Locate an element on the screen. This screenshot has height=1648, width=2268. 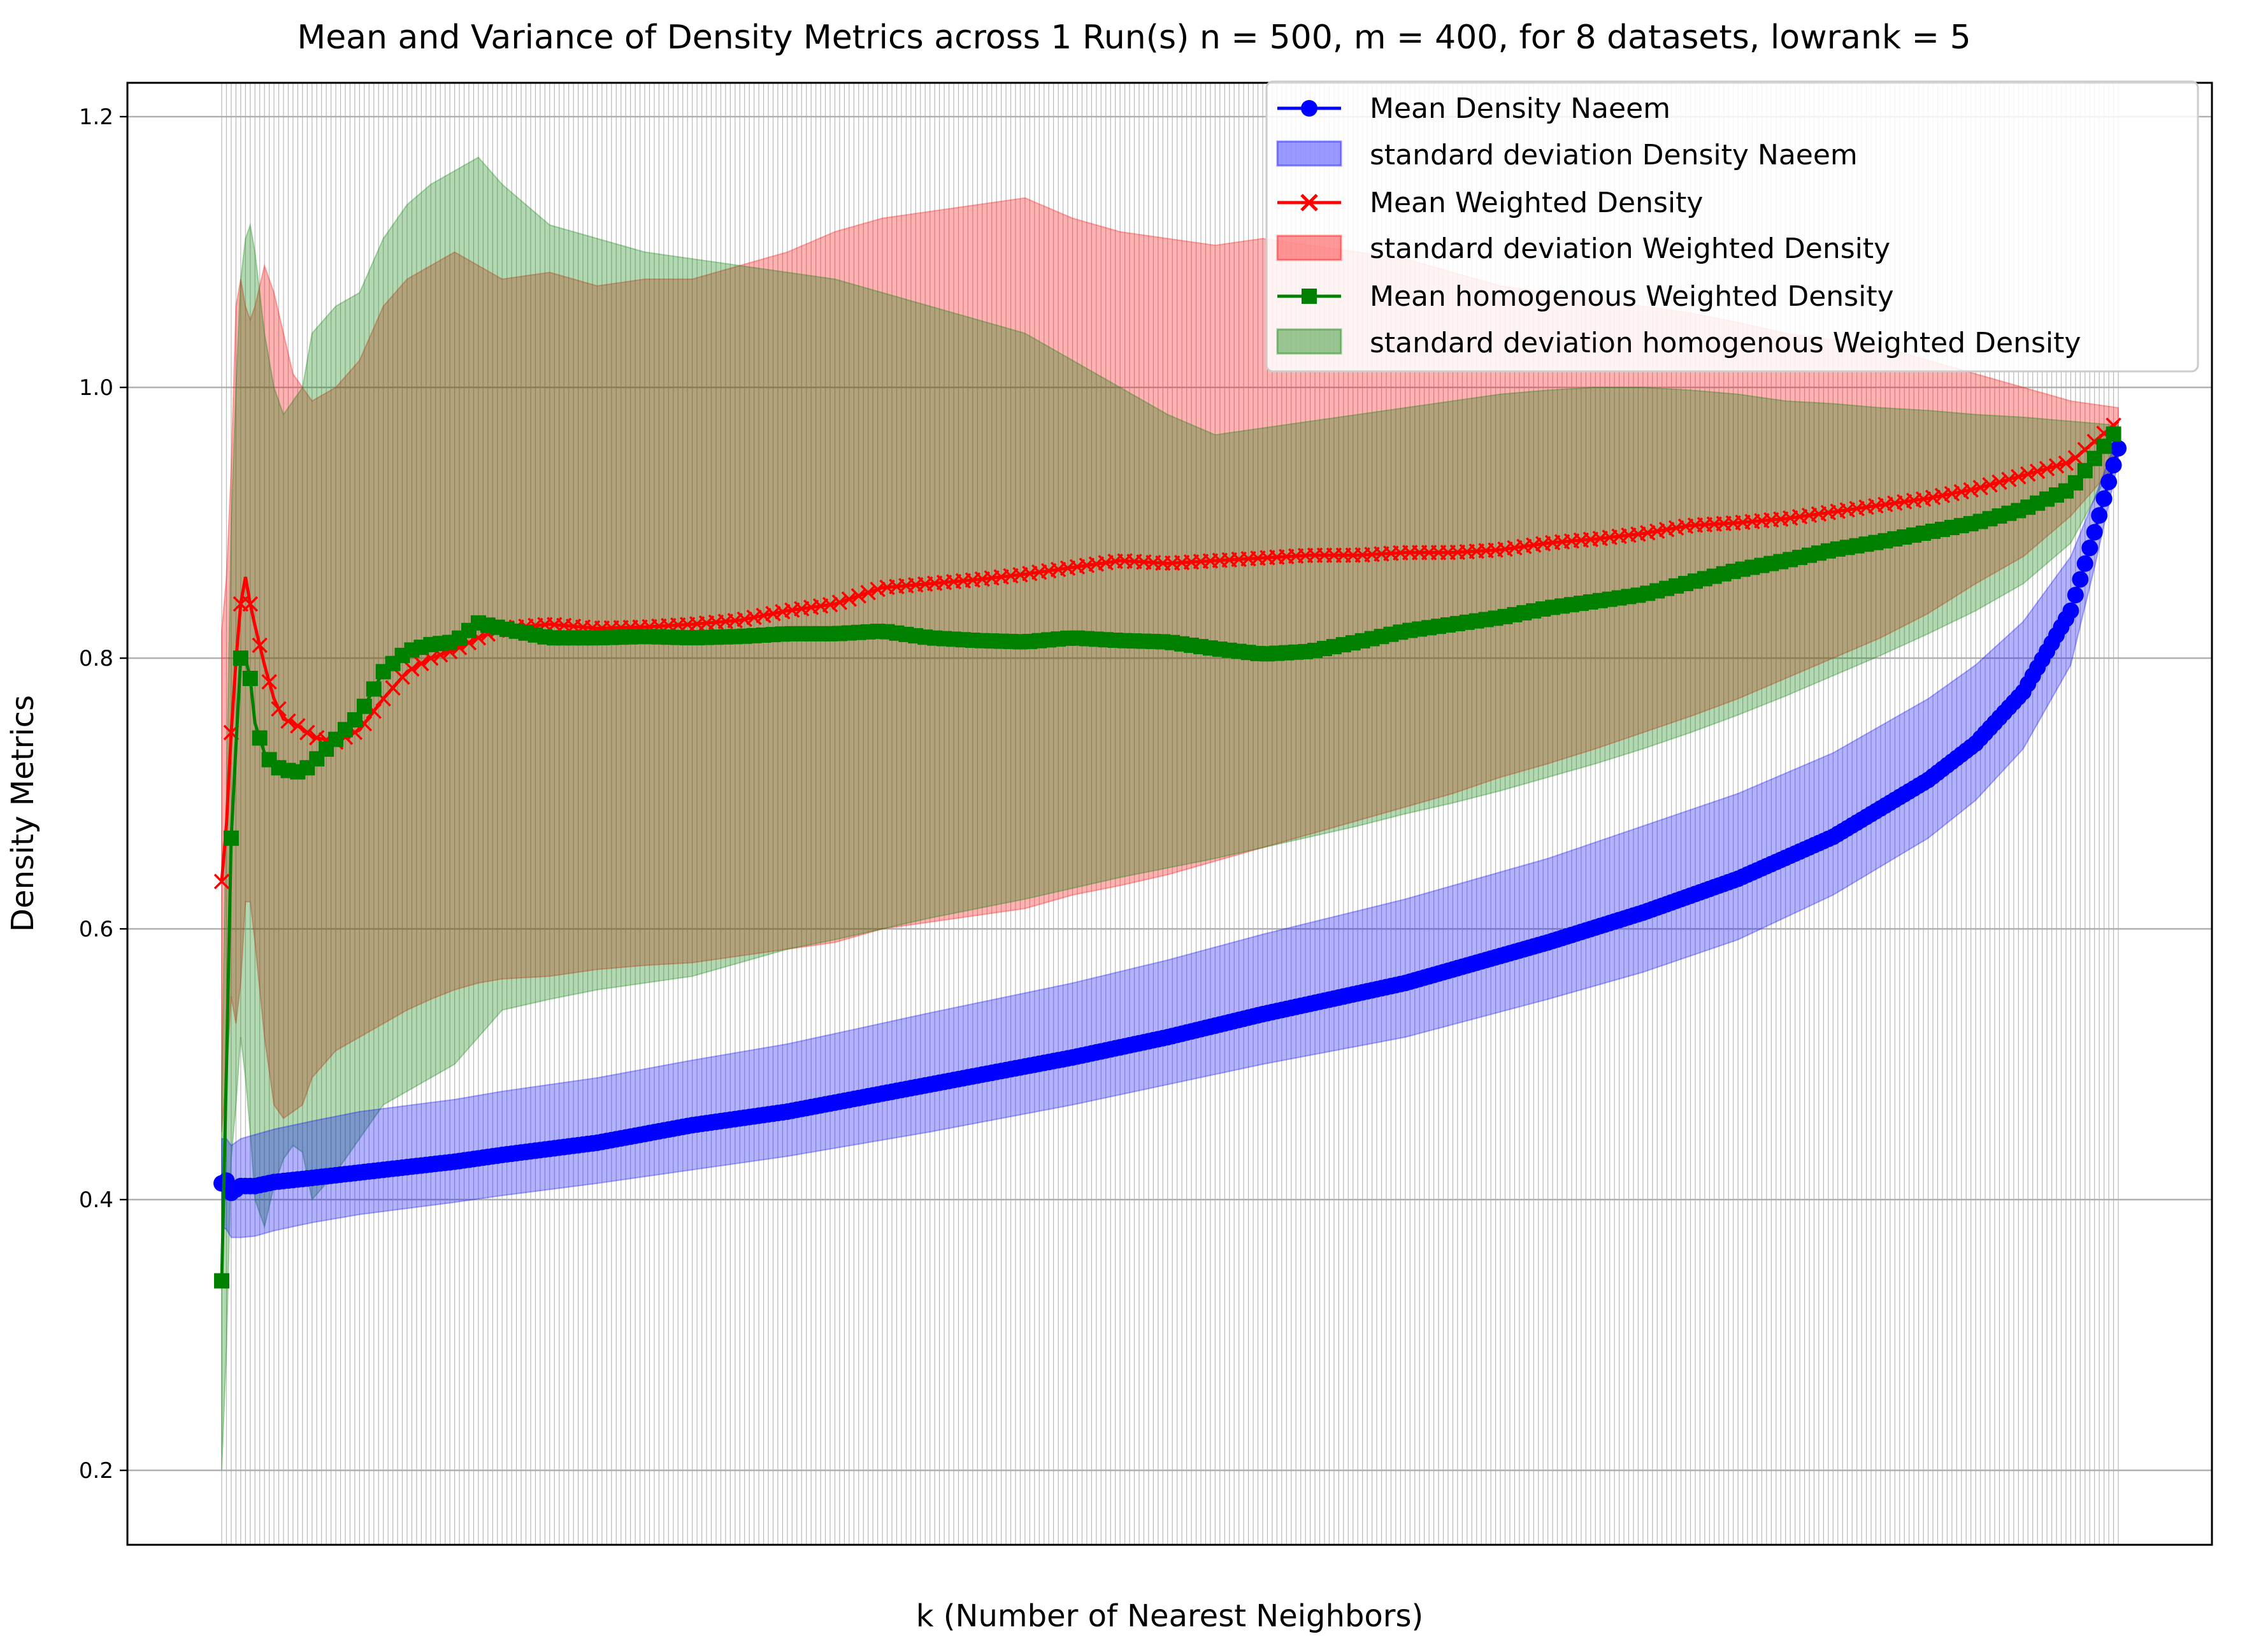
y-tick-label: 0.6 is located at coordinates (96, 929).